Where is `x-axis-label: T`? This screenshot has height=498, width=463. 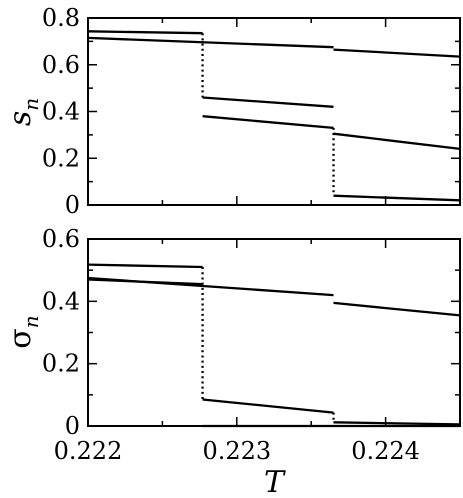 x-axis-label: T is located at coordinates (275, 481).